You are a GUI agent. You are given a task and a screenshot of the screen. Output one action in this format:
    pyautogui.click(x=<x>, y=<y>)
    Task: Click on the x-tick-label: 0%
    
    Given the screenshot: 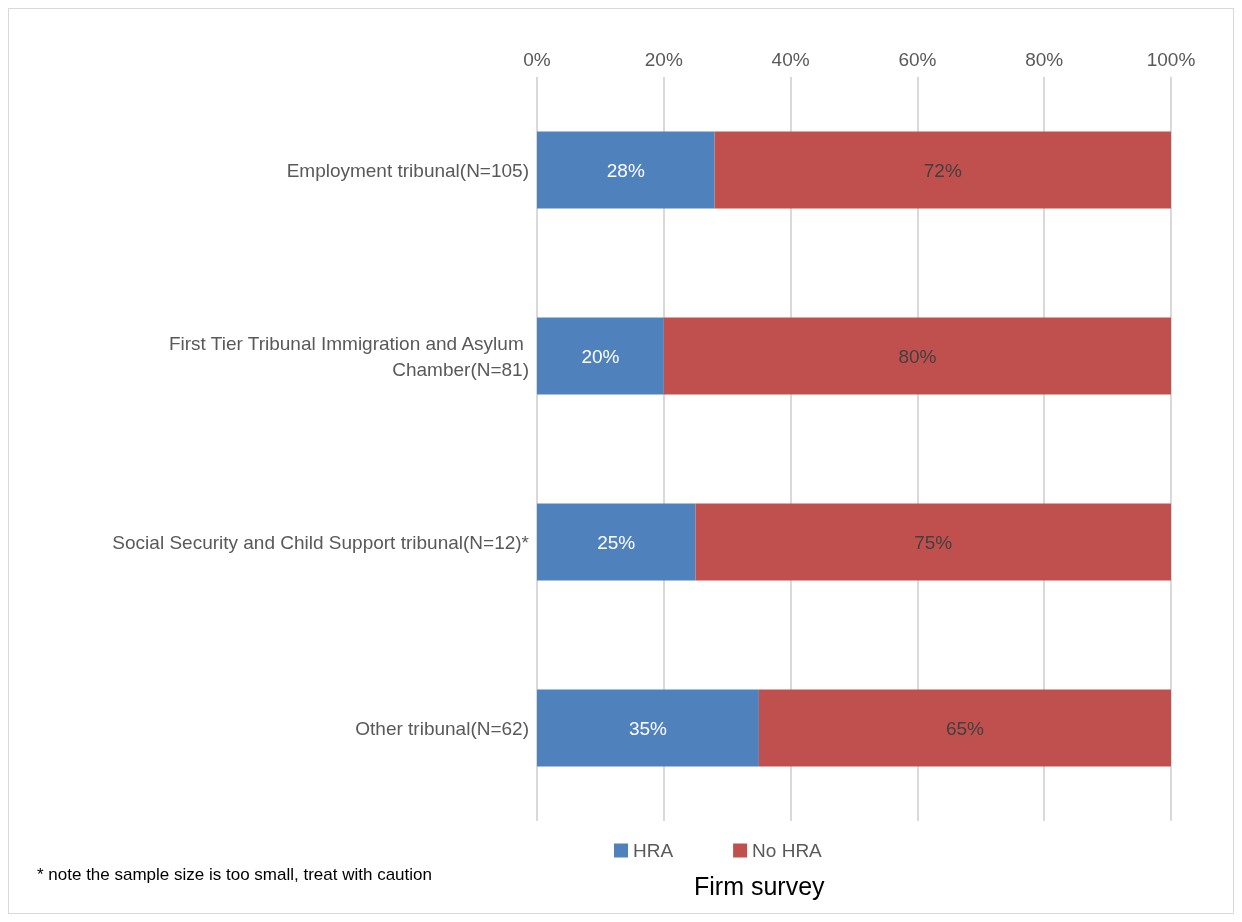 What is the action you would take?
    pyautogui.click(x=537, y=59)
    